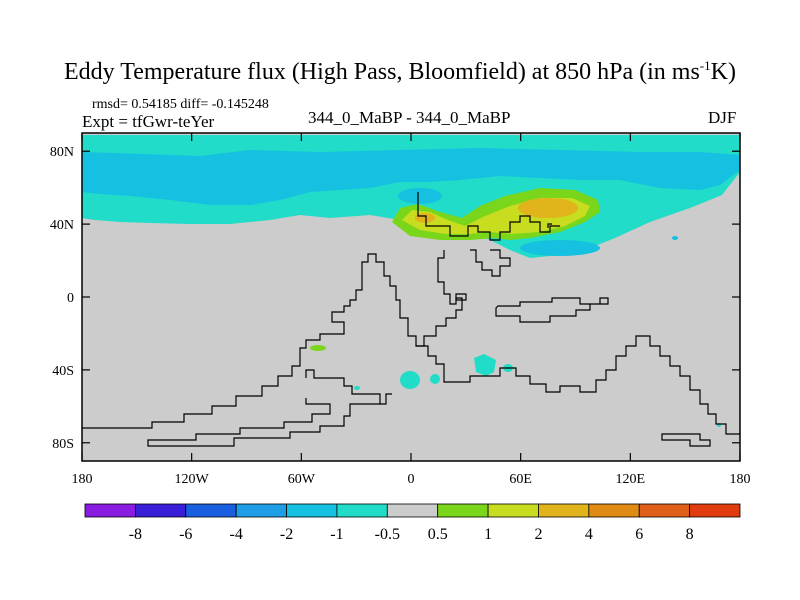  I want to click on coastline-island, so click(461, 297).